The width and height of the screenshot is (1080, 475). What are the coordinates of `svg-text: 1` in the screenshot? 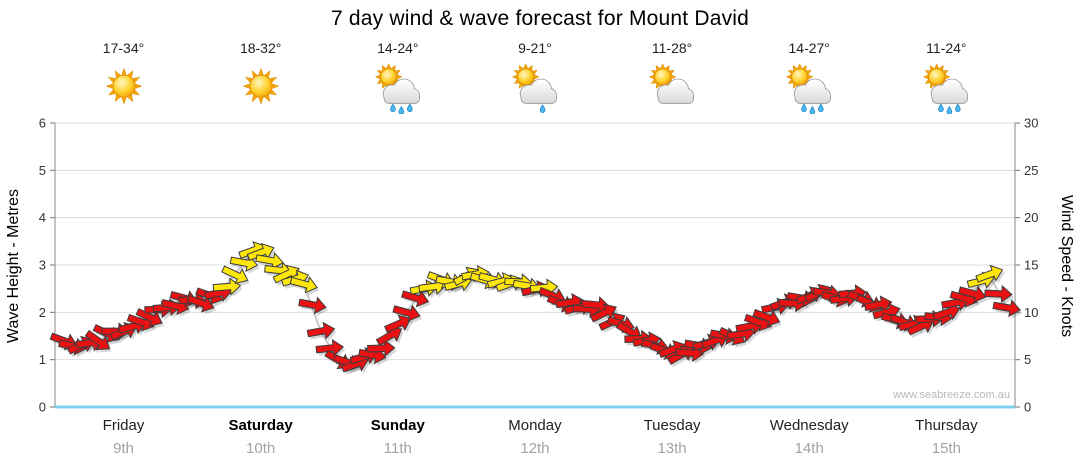 It's located at (42, 359).